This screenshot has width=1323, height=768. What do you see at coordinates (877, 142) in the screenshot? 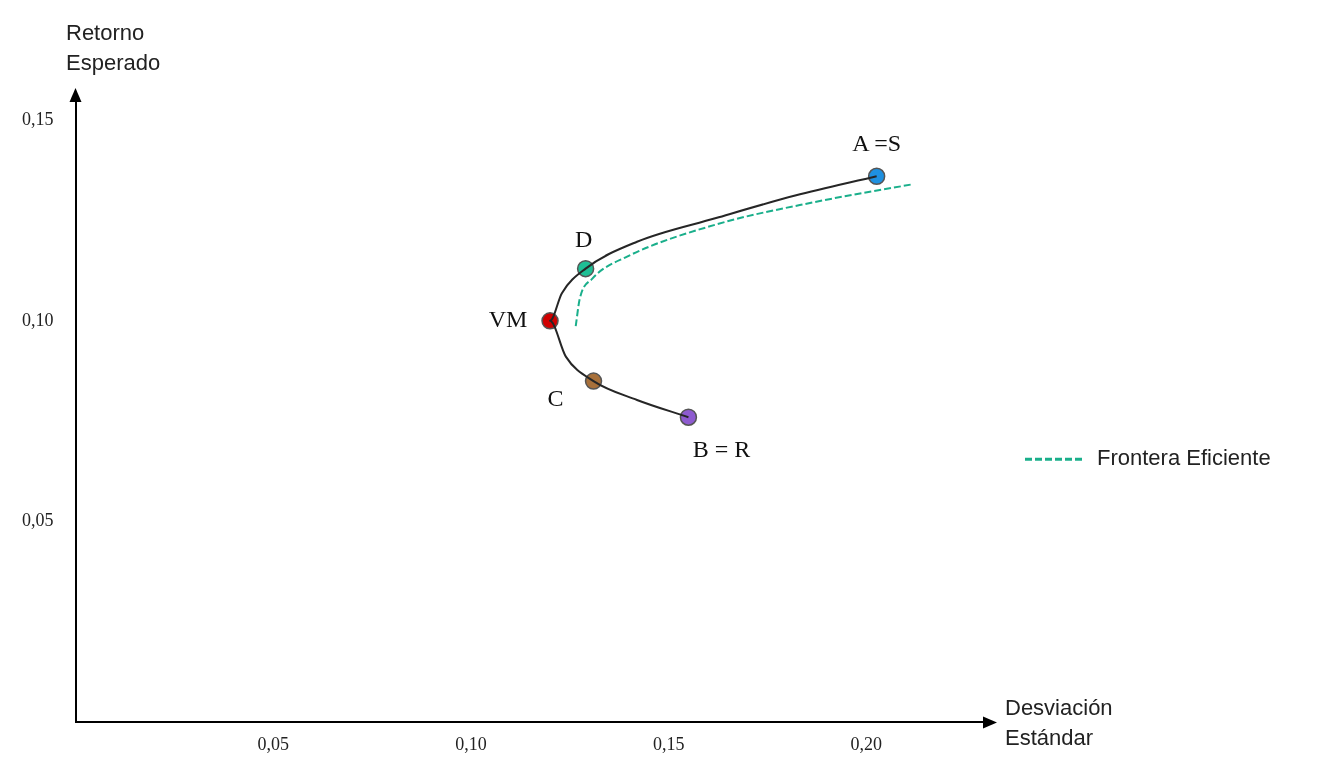
I see `annotation: A =S` at bounding box center [877, 142].